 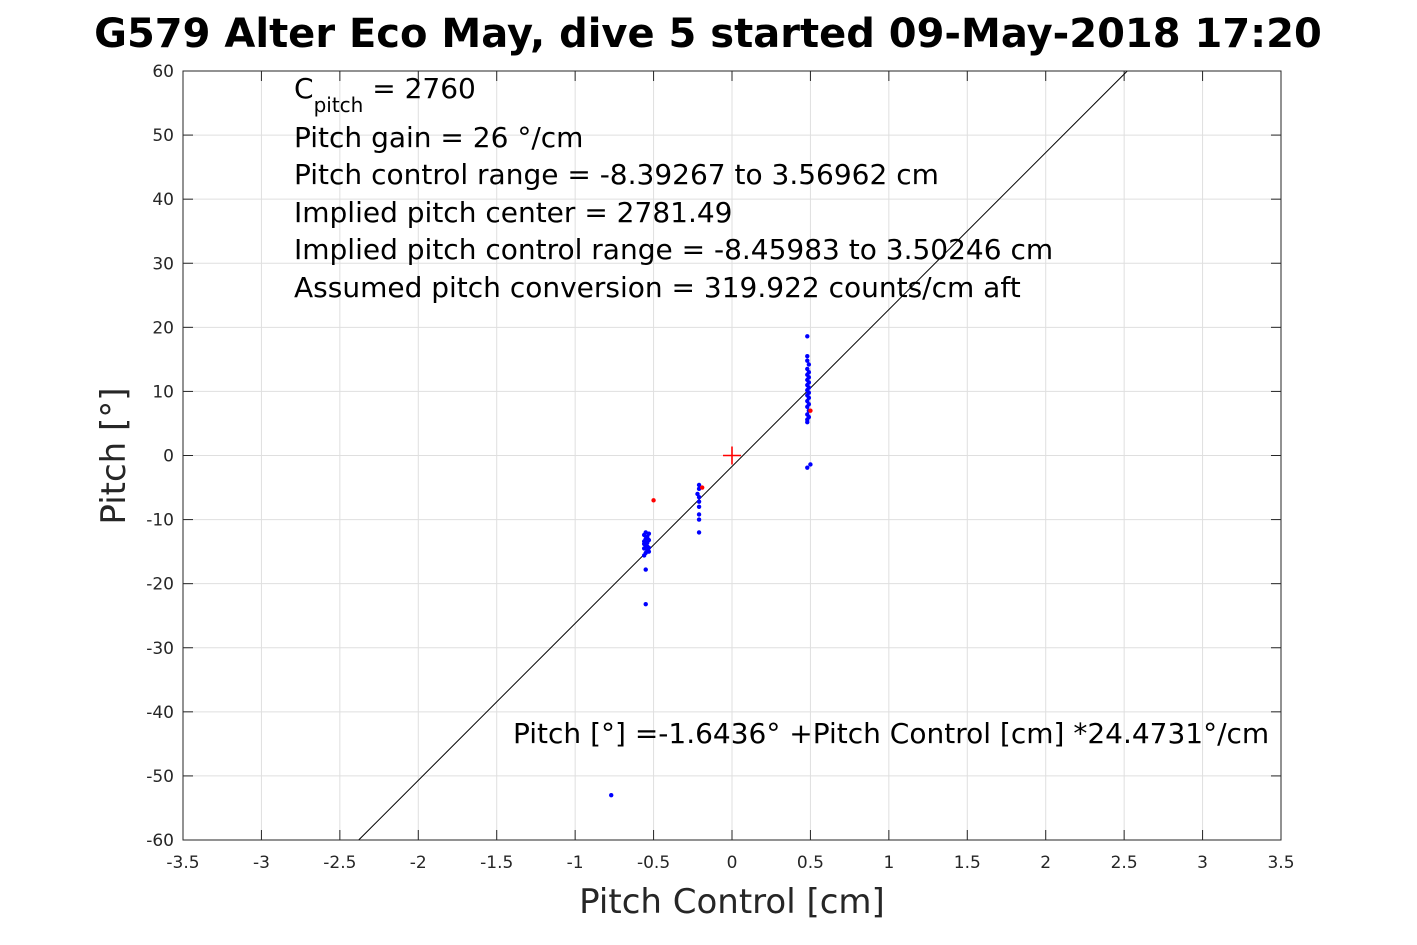 What do you see at coordinates (513, 212) in the screenshot?
I see `annotation-implied-center: Implied pitch center = 2781.49` at bounding box center [513, 212].